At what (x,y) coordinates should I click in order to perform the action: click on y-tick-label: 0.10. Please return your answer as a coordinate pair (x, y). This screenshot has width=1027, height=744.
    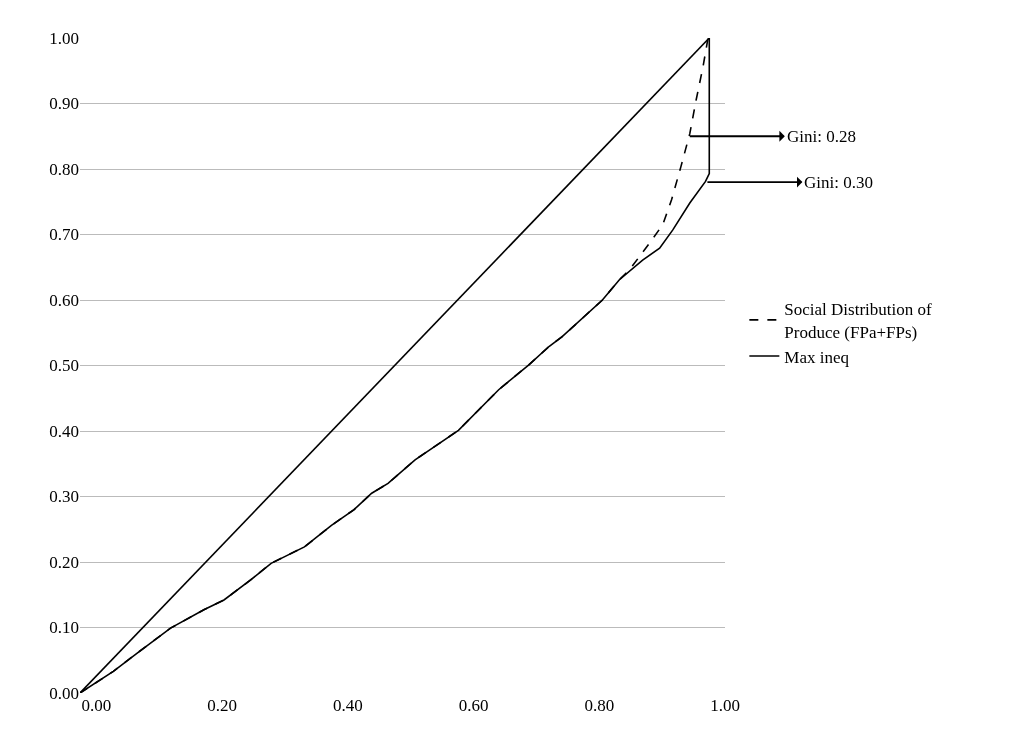
    Looking at the image, I should click on (64, 628).